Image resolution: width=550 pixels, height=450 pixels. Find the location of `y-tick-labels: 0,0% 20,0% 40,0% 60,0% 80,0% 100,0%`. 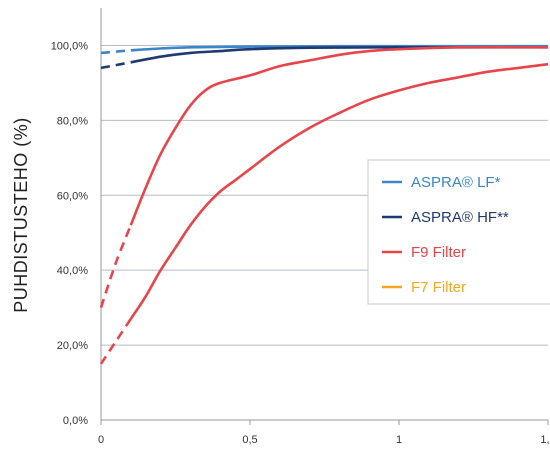

y-tick-labels: 0,0% 20,0% 40,0% 60,0% 80,0% 100,0% is located at coordinates (70, 233).